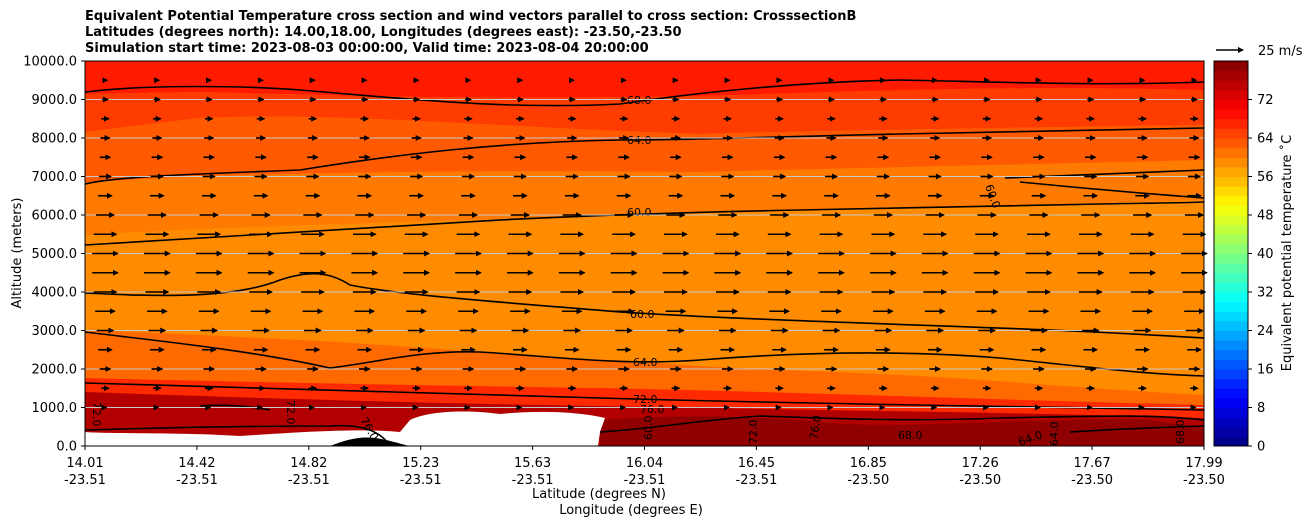 Image resolution: width=1308 pixels, height=526 pixels. Describe the element at coordinates (1265, 100) in the screenshot. I see `colorbar-tick-label: 72` at that location.